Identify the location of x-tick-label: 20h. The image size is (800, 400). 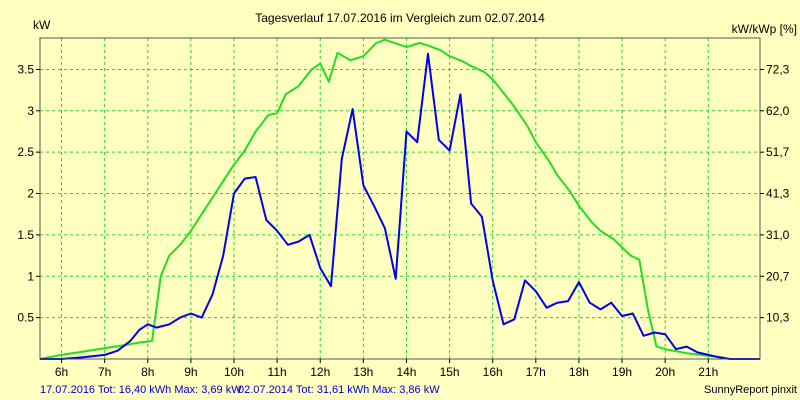
(665, 372).